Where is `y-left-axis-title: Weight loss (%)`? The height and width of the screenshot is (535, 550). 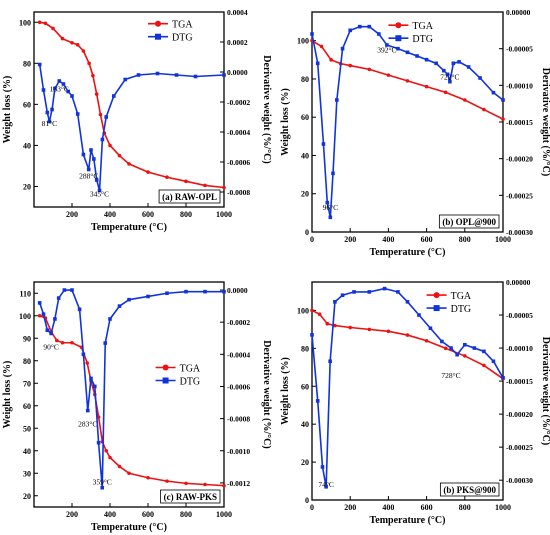 y-left-axis-title: Weight loss (%) is located at coordinates (285, 391).